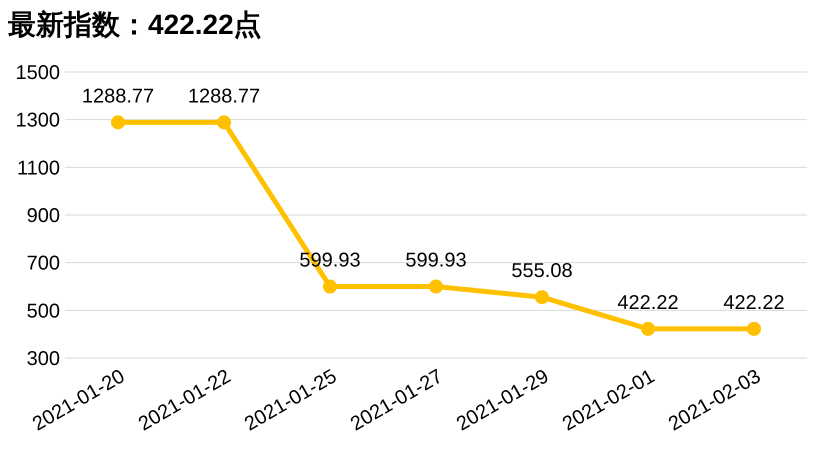 Image resolution: width=830 pixels, height=476 pixels. I want to click on y-tick-label: 900, so click(43, 216).